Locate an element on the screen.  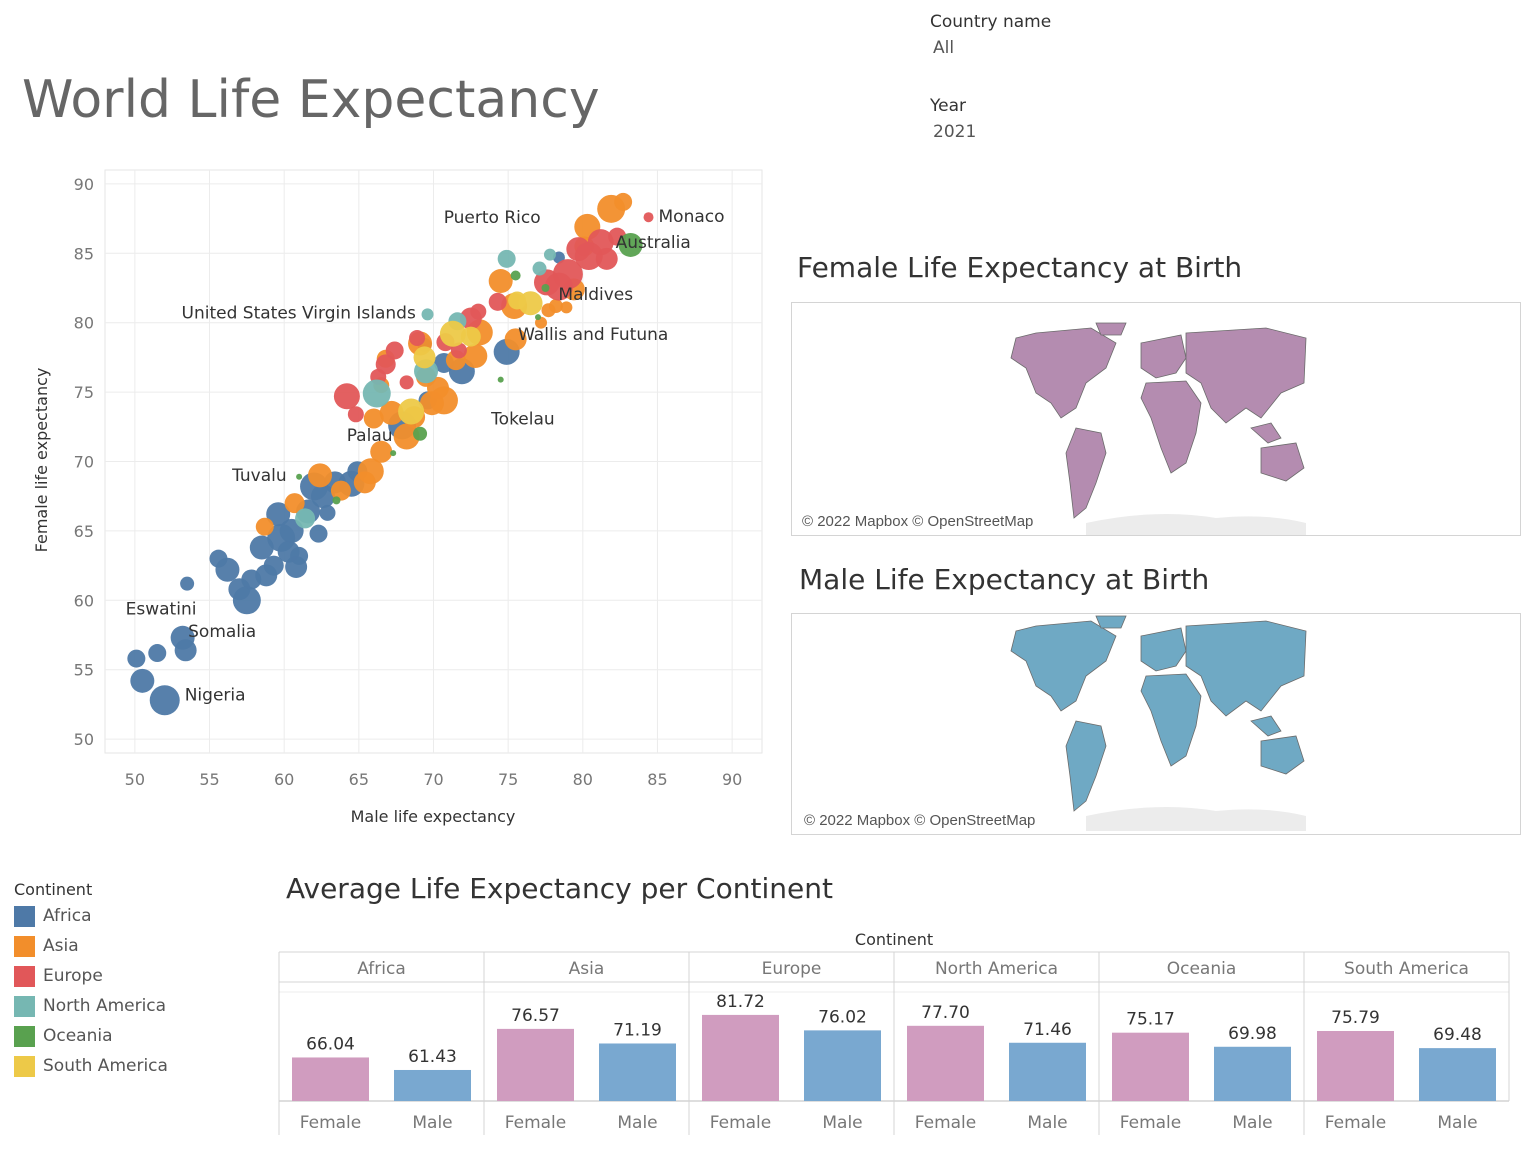
legend-item: North America is located at coordinates (90, 1006).